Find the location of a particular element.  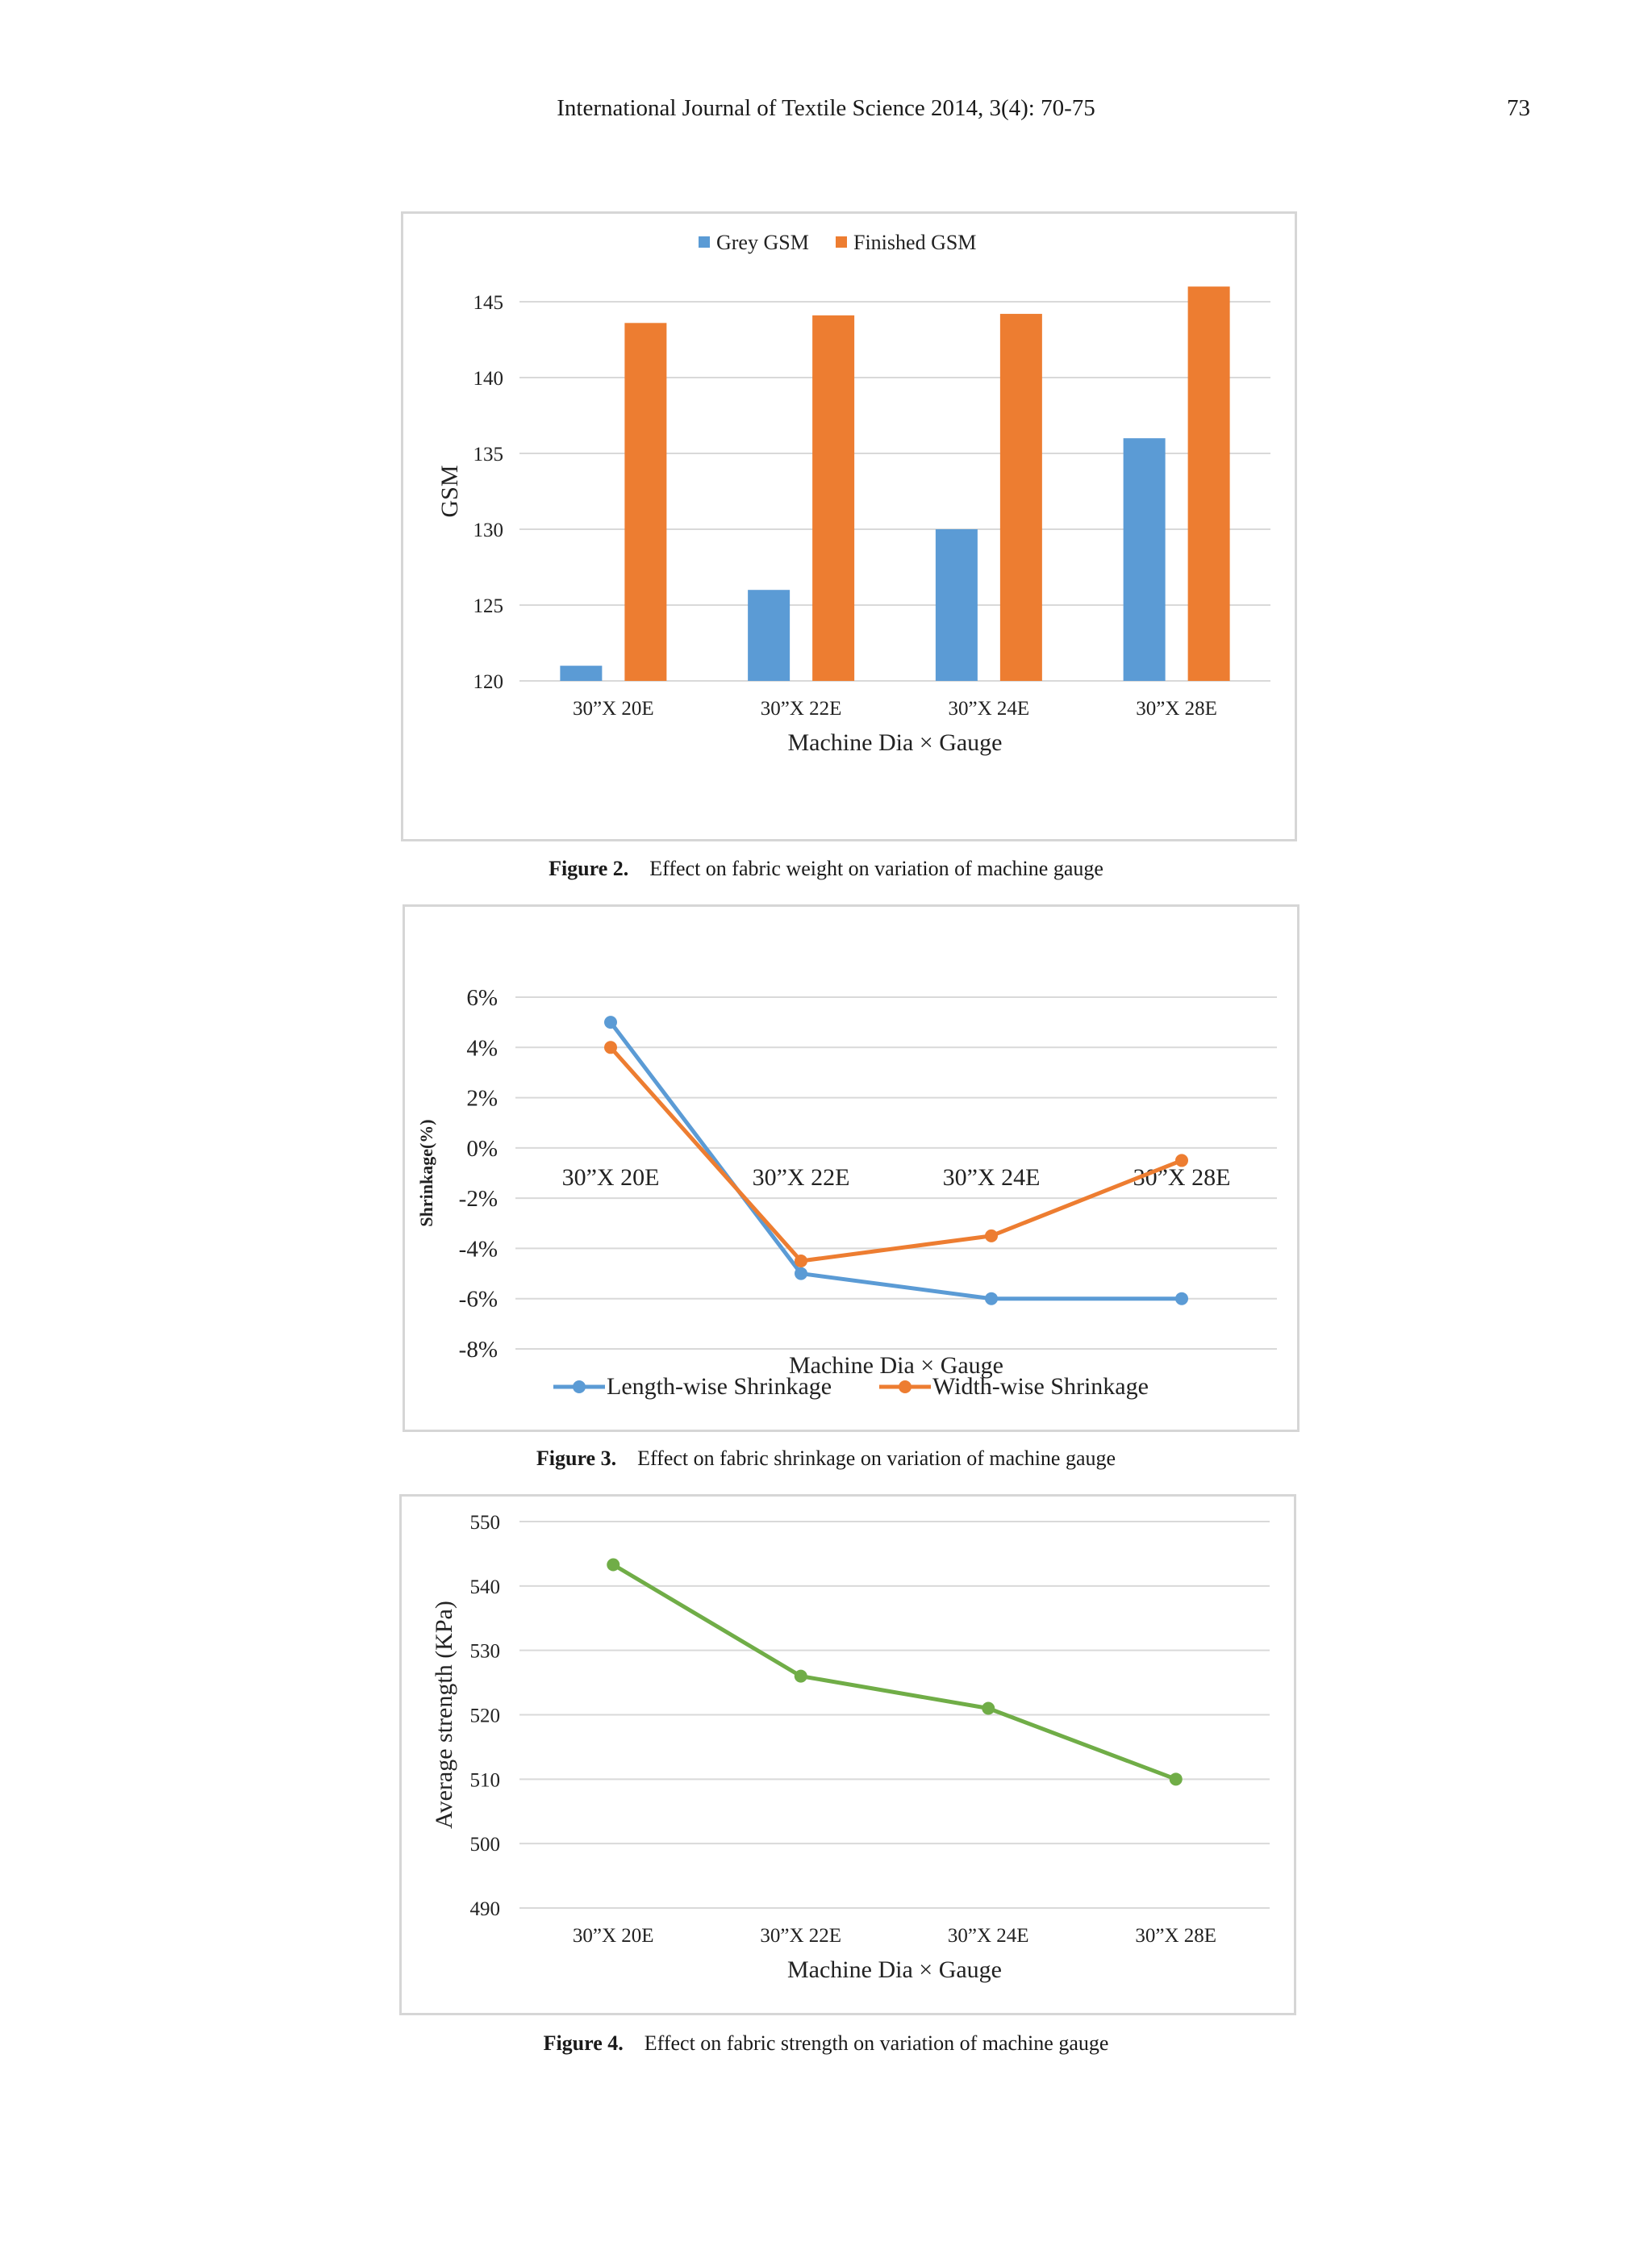

y-tick-label: 500 is located at coordinates (486, 1845).